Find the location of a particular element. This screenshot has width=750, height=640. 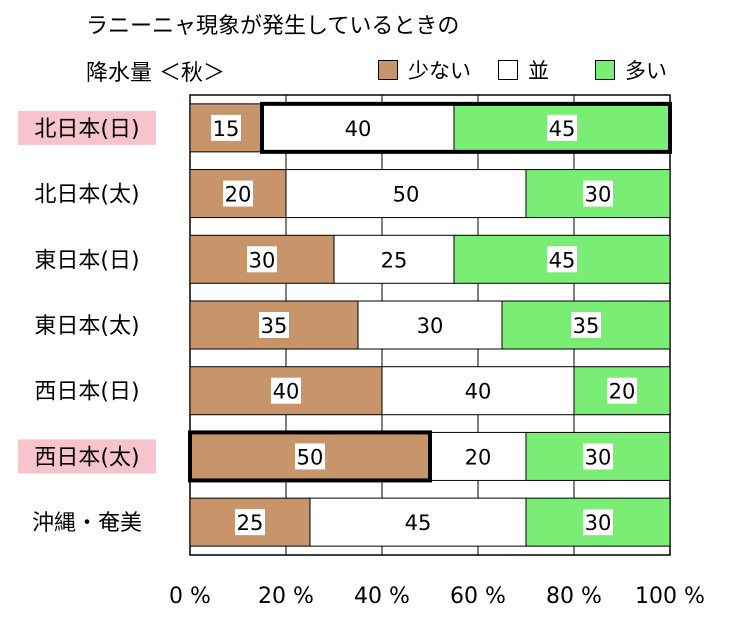

bar-segment is located at coordinates (598, 456).